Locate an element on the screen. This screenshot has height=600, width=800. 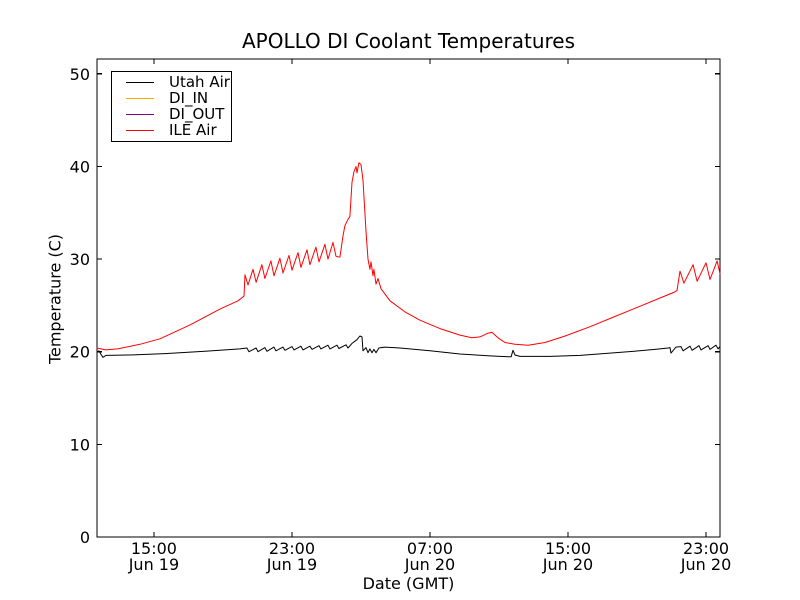
x-axis-label: Date (GMT) is located at coordinates (408, 583).